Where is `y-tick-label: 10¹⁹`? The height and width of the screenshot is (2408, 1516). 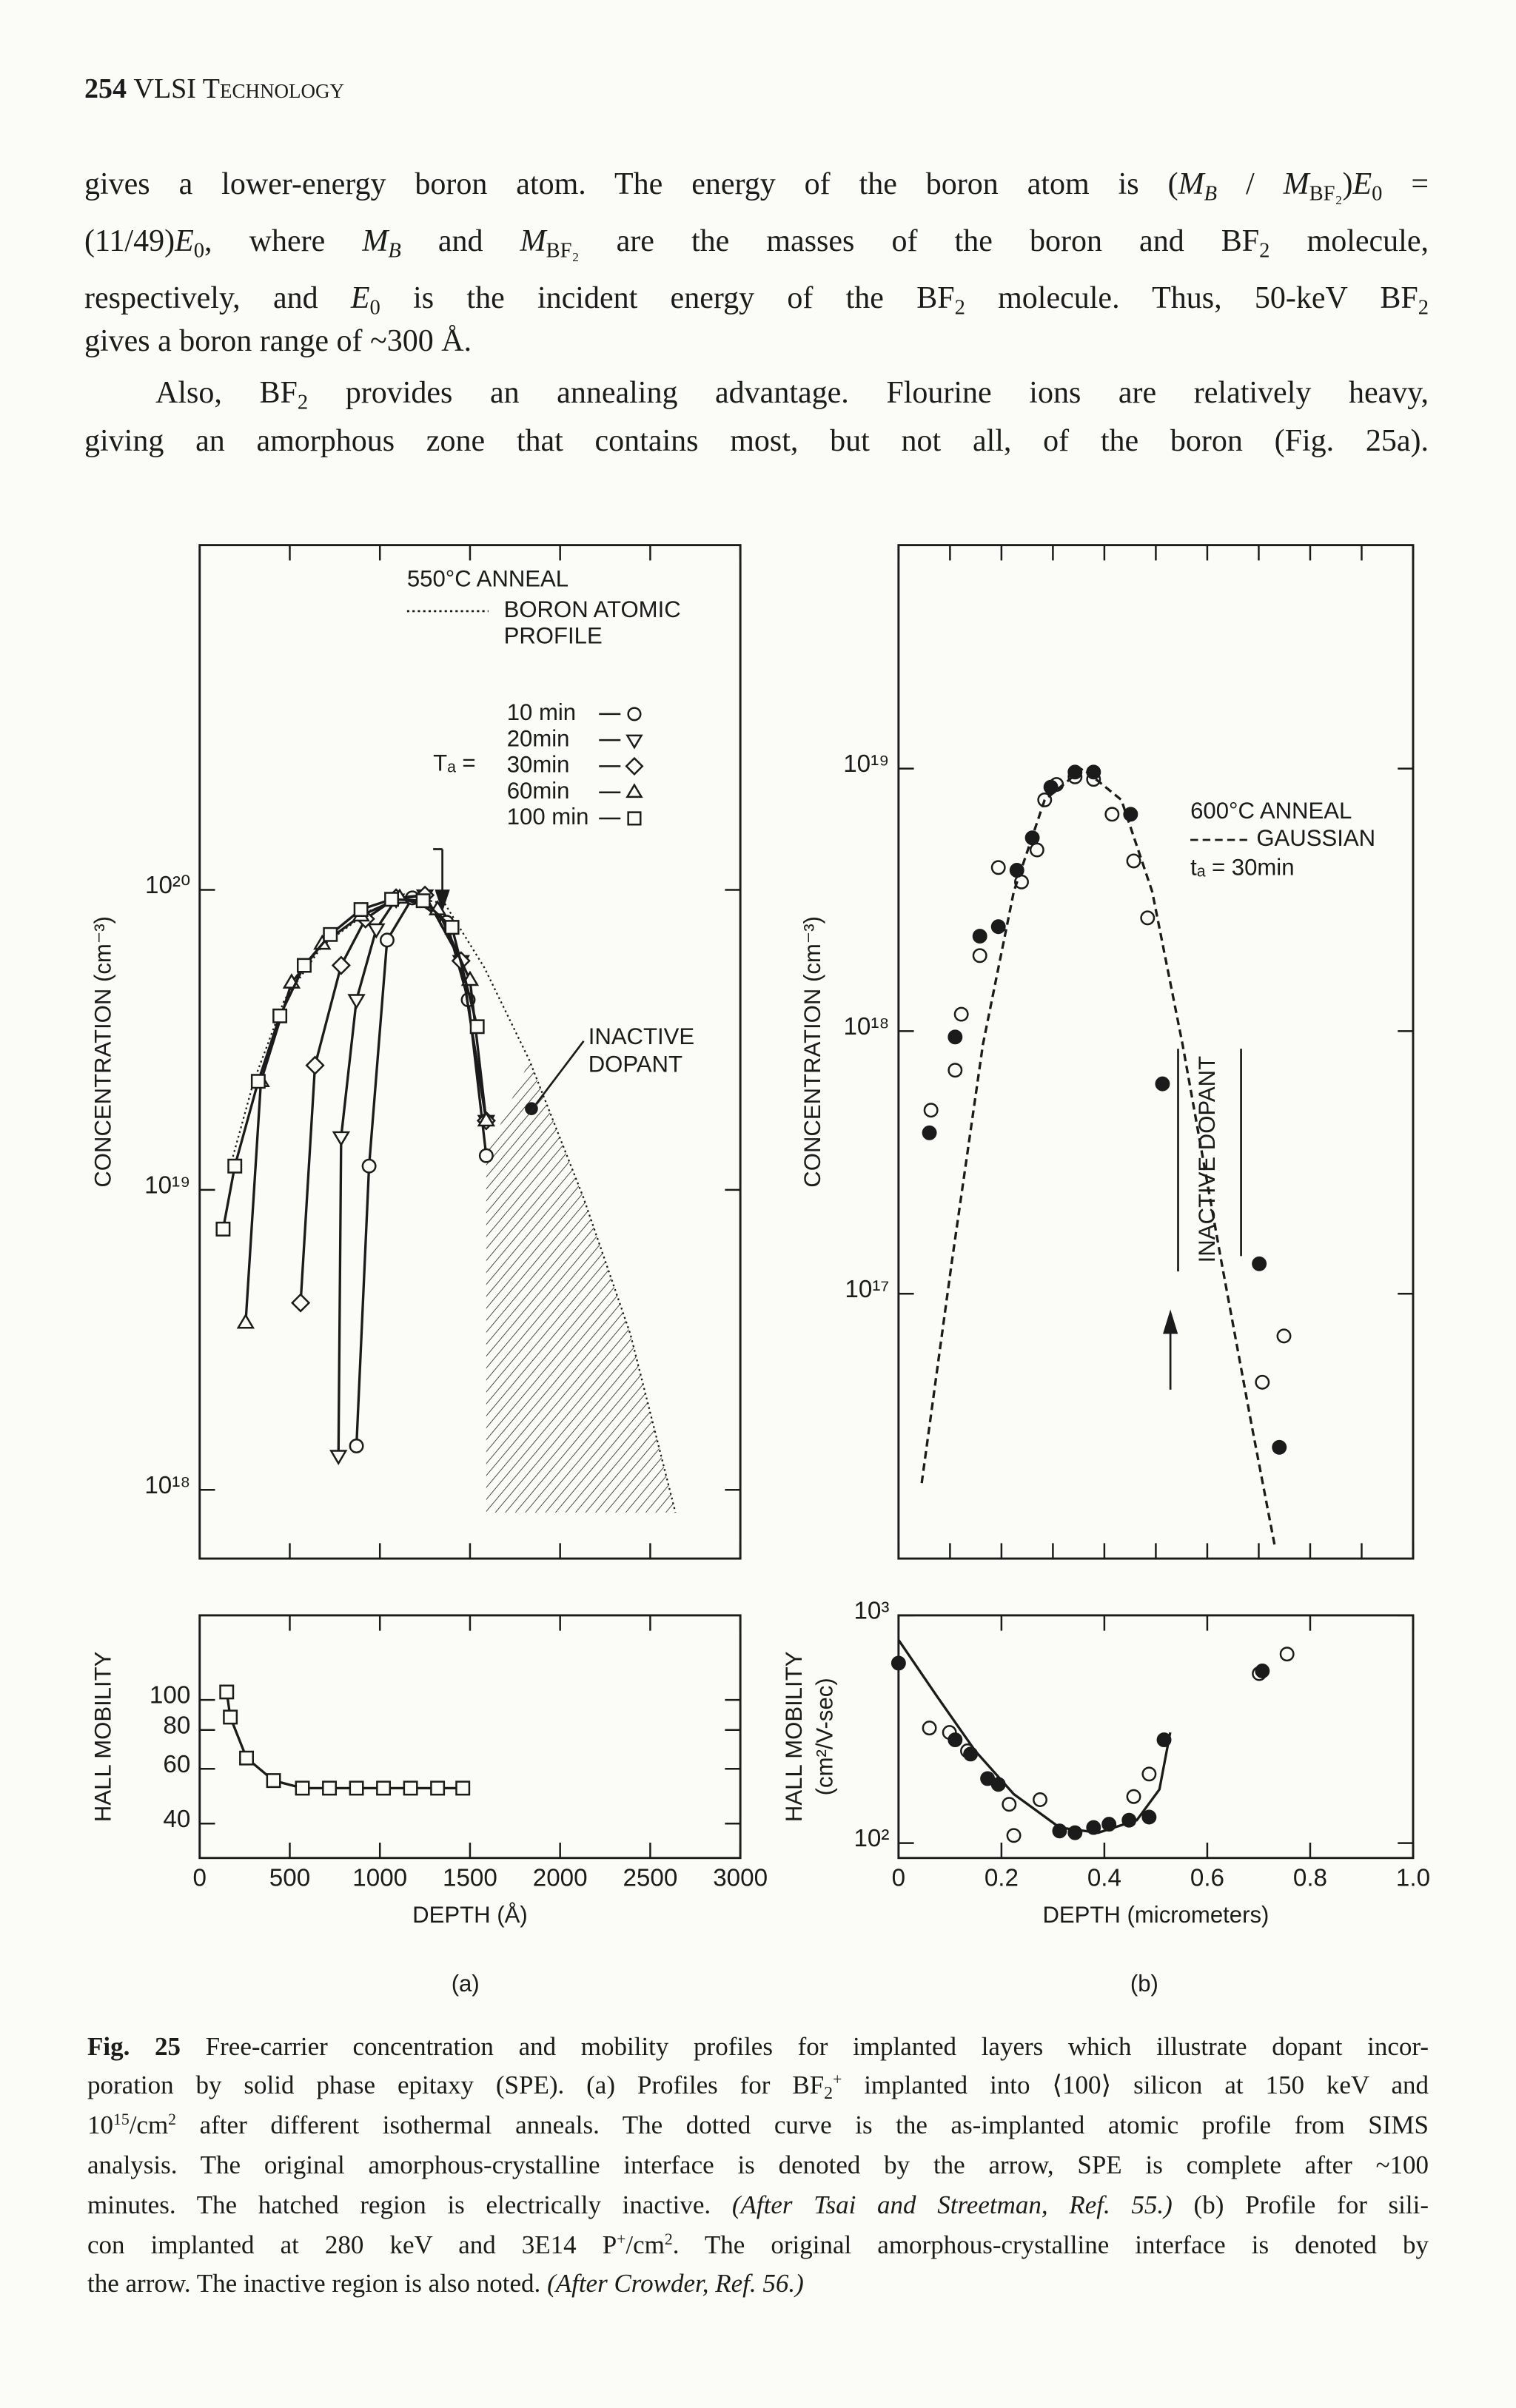
y-tick-label: 10¹⁹ is located at coordinates (866, 764).